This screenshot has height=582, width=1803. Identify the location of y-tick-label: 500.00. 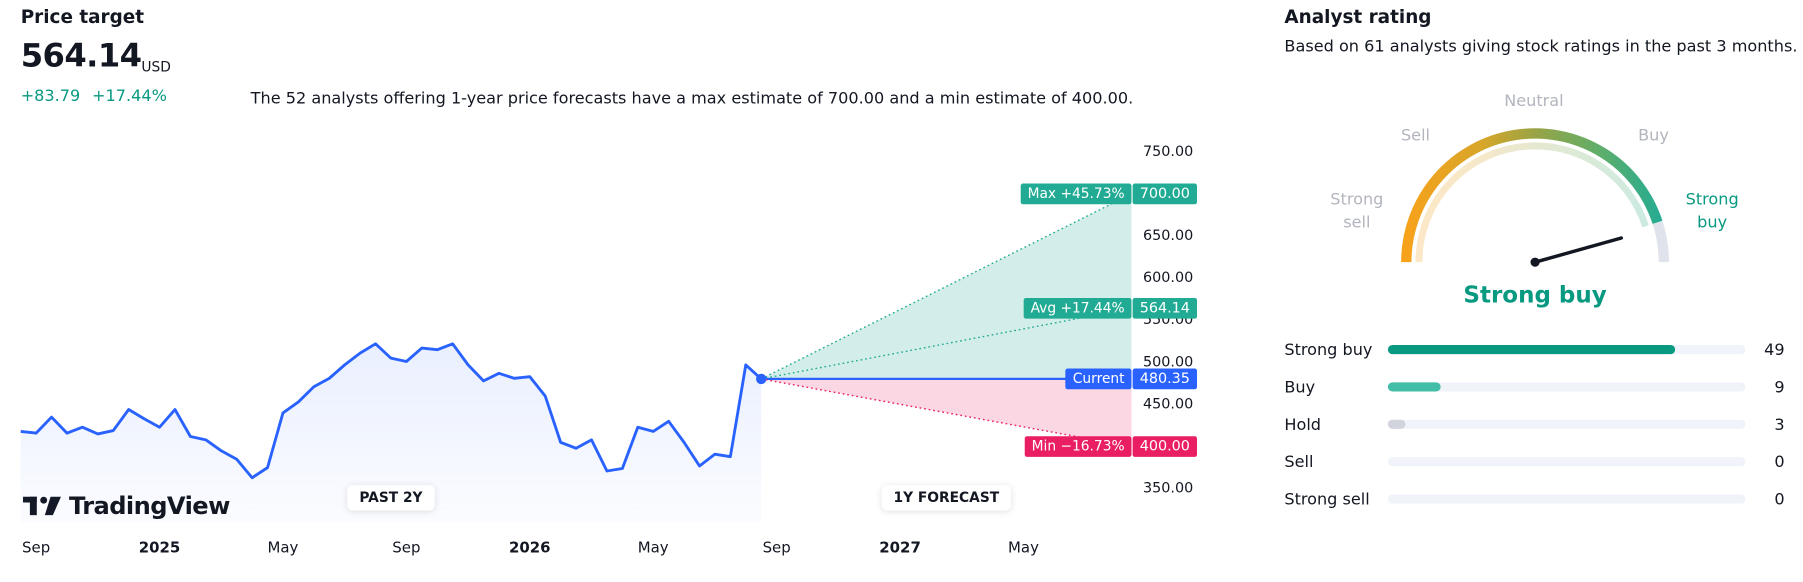
(1168, 362).